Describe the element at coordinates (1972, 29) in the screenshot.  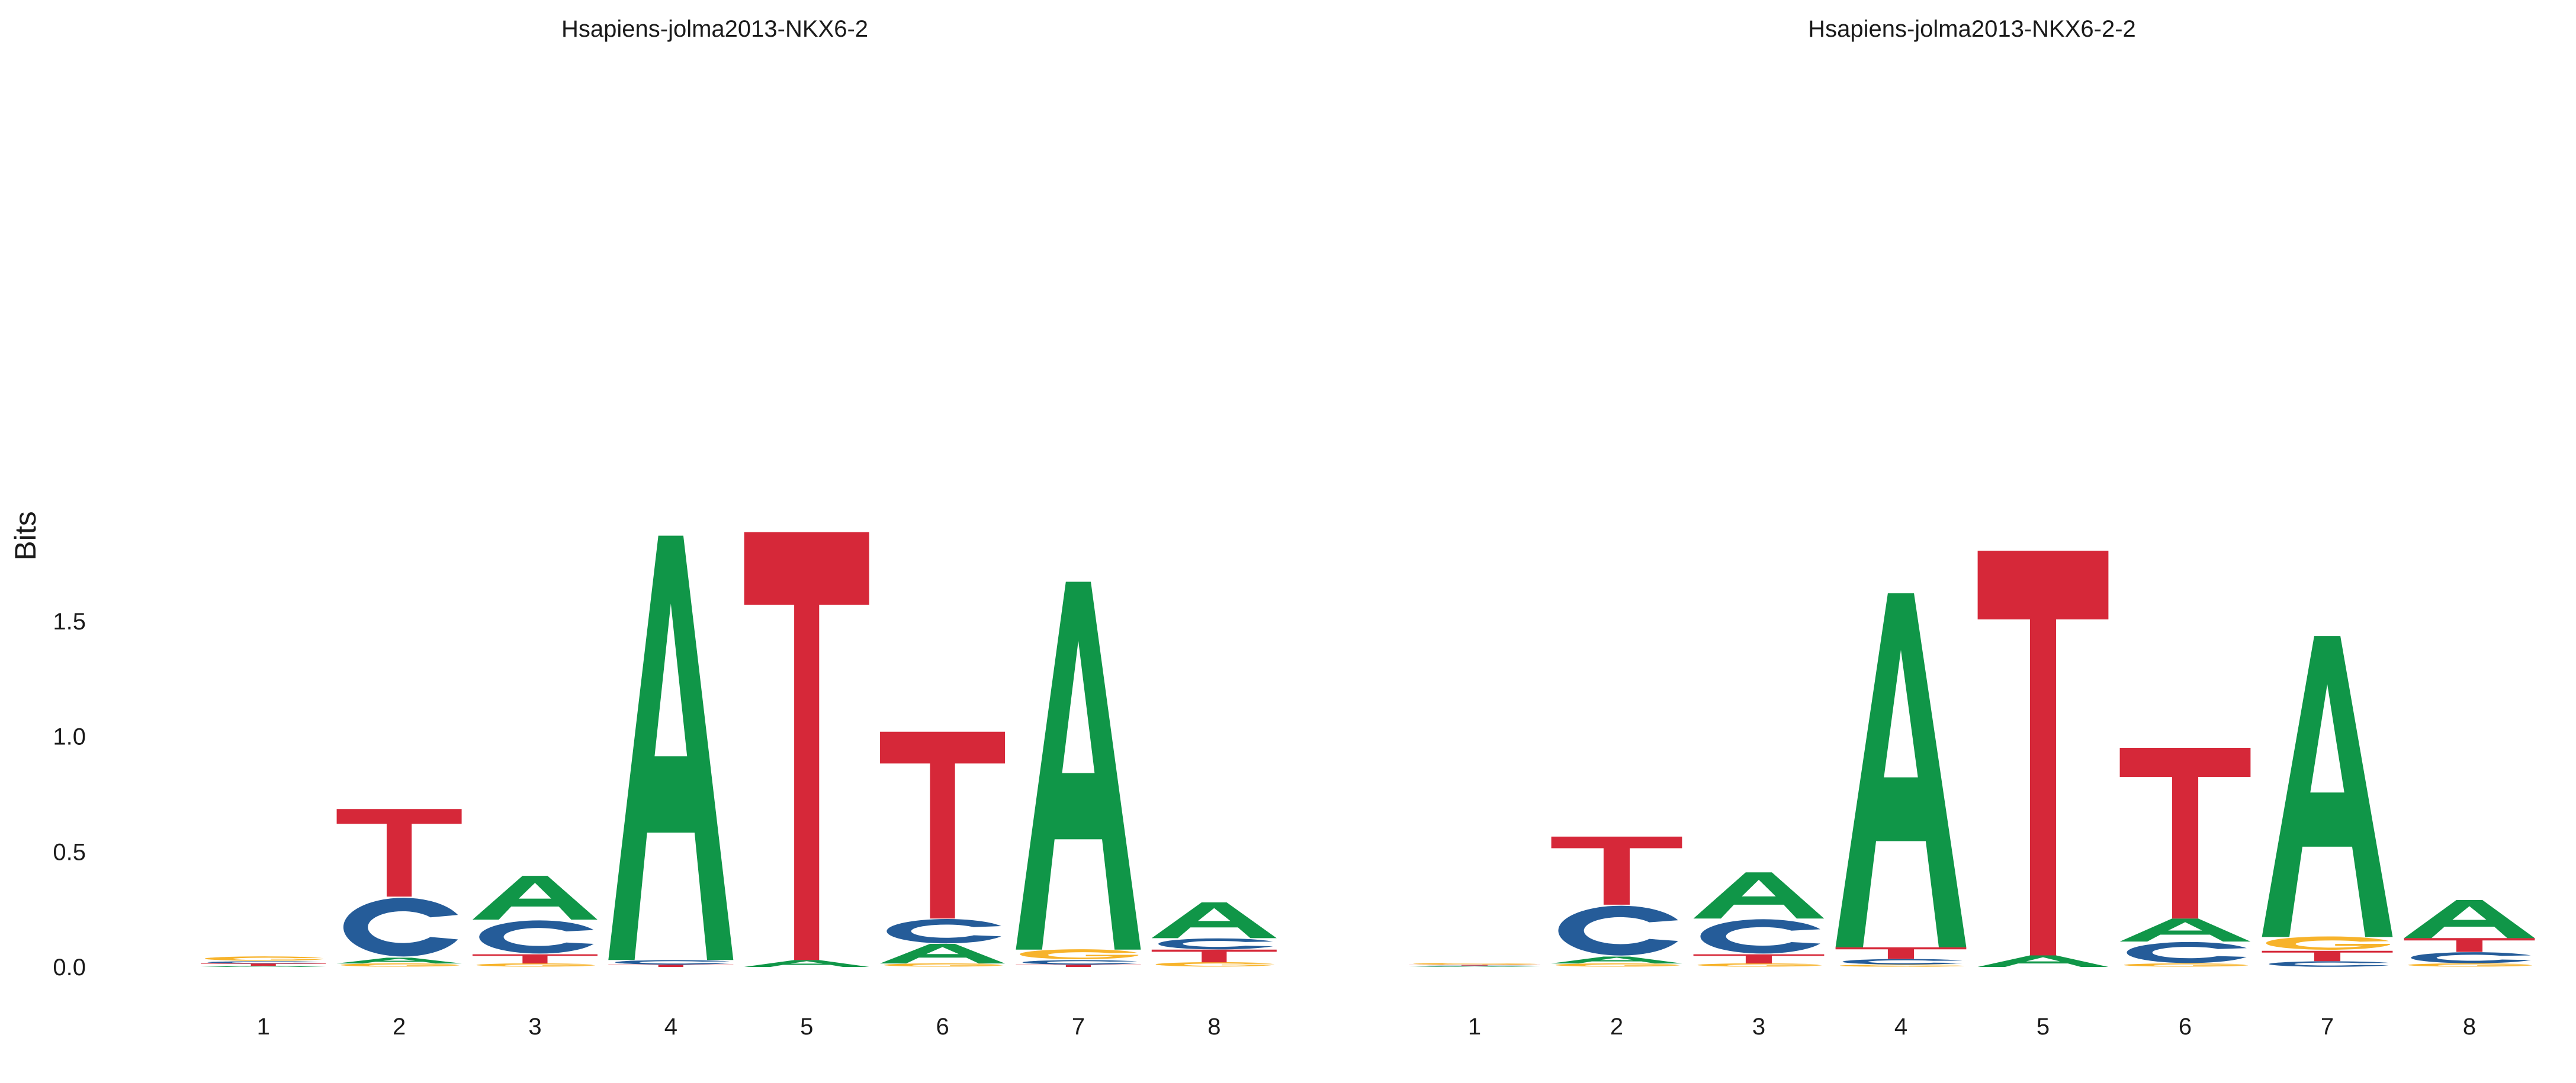
I see `panel-title: Hsapiens-jolma2013-NKX6-2-2` at that location.